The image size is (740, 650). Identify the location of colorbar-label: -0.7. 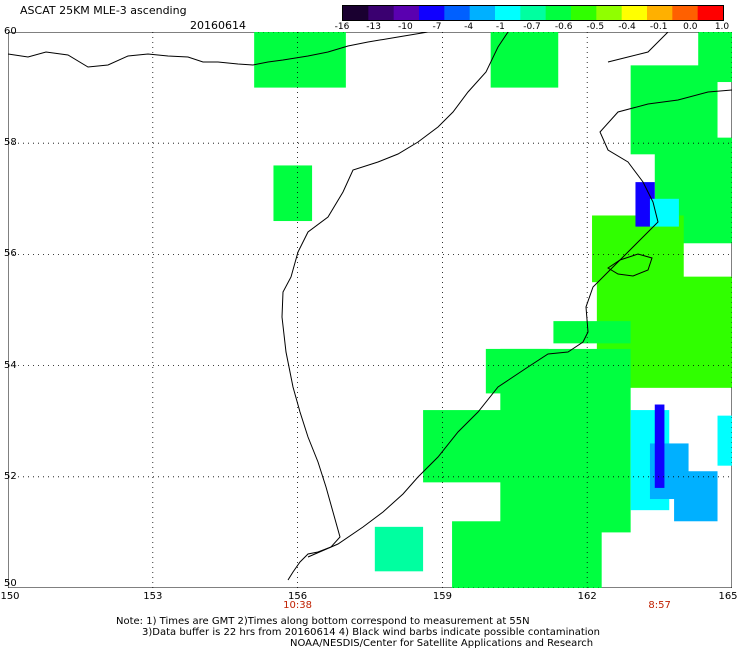
(532, 27).